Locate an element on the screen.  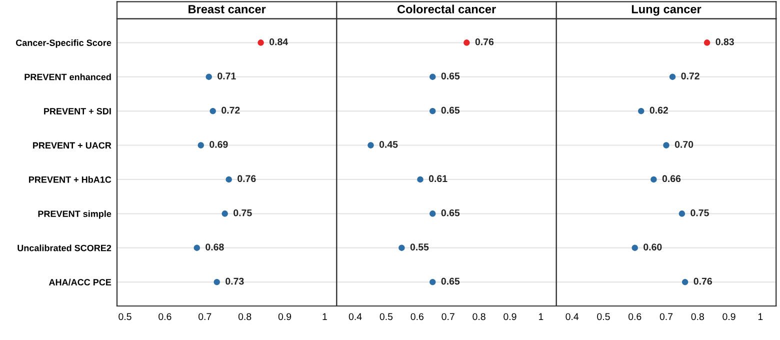
data-label: 0.62 is located at coordinates (659, 110).